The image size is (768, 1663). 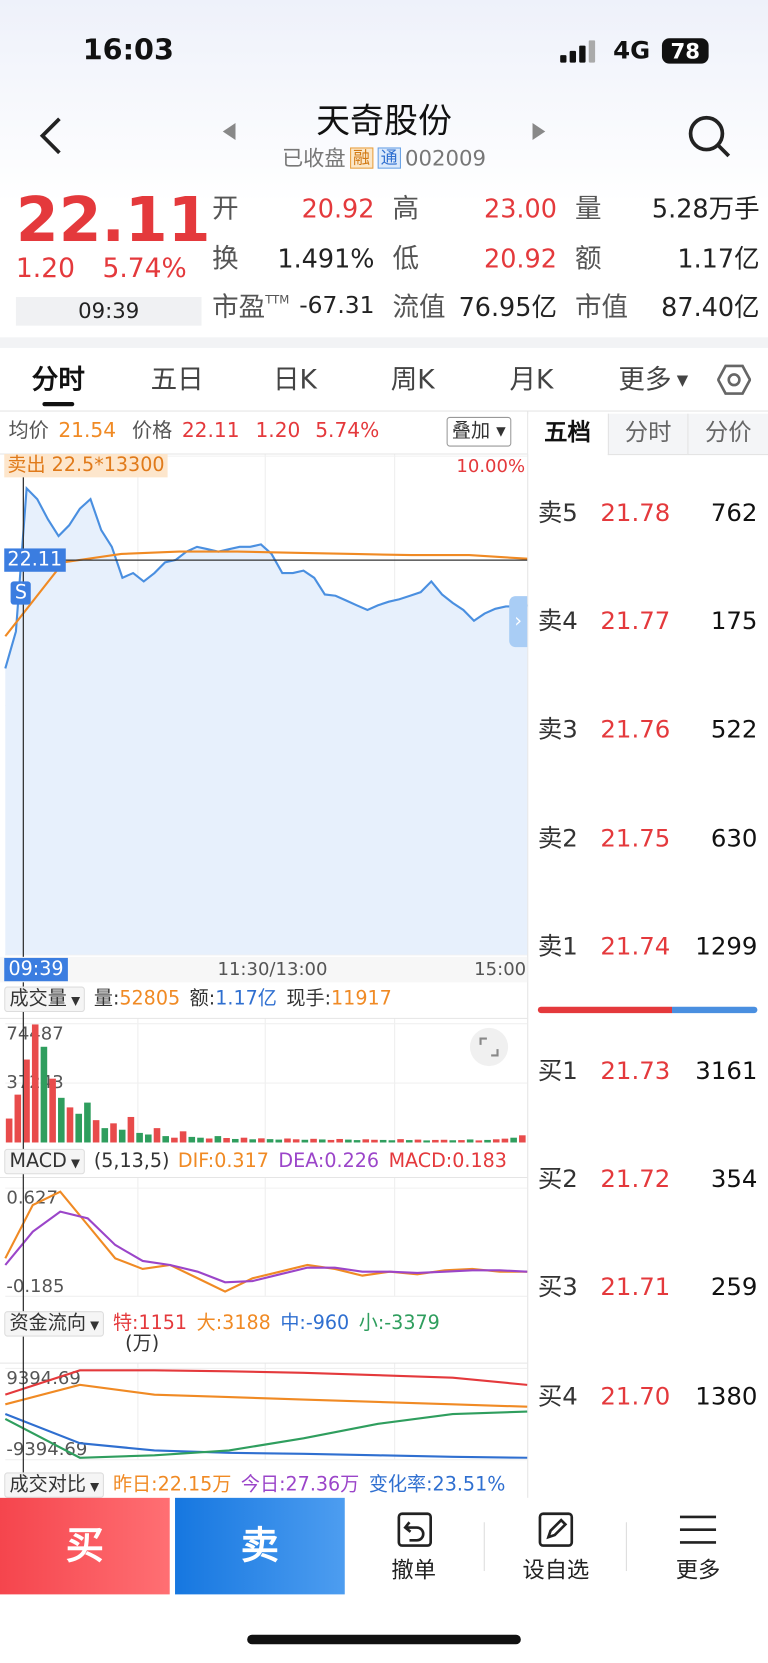 I want to click on book-label: 买3, so click(x=557, y=1288).